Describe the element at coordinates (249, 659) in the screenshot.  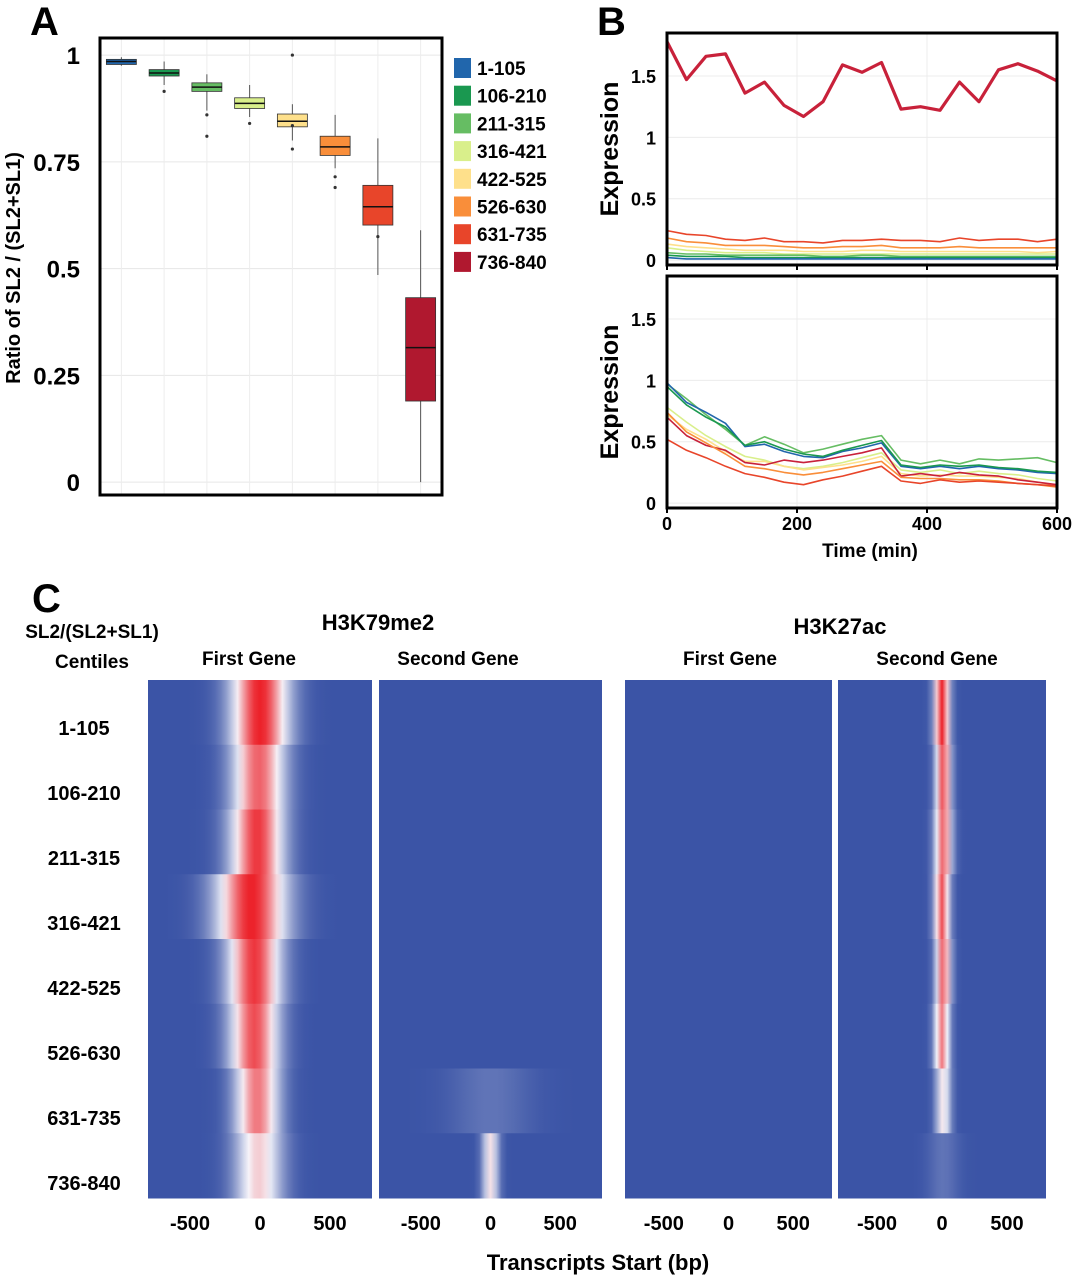
I see `heatmap-1-gene-label: First Gene` at that location.